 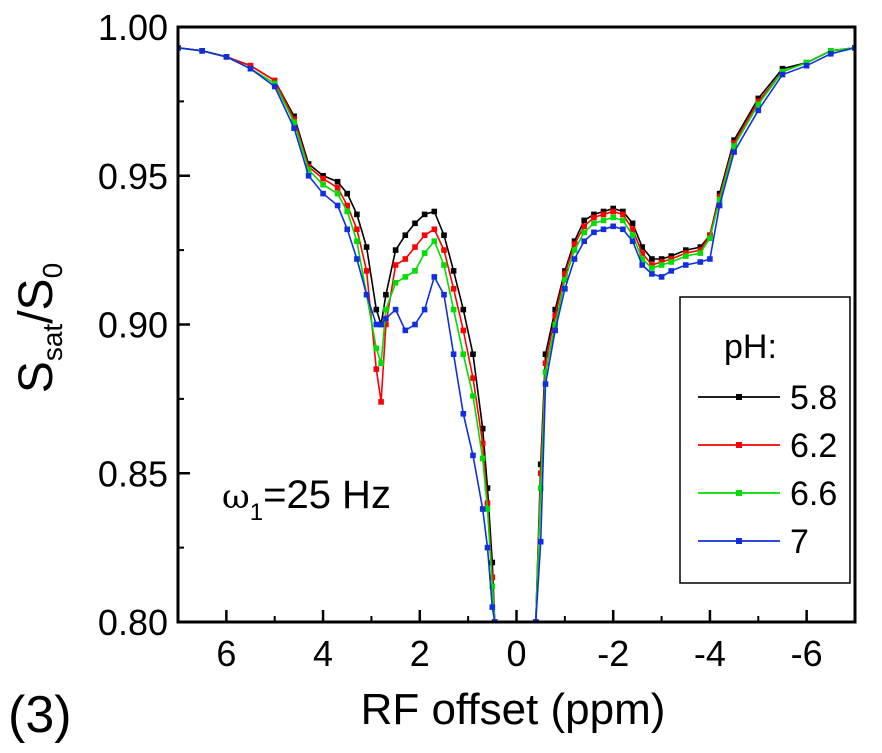 What do you see at coordinates (710, 653) in the screenshot?
I see `x-tick-label: -4` at bounding box center [710, 653].